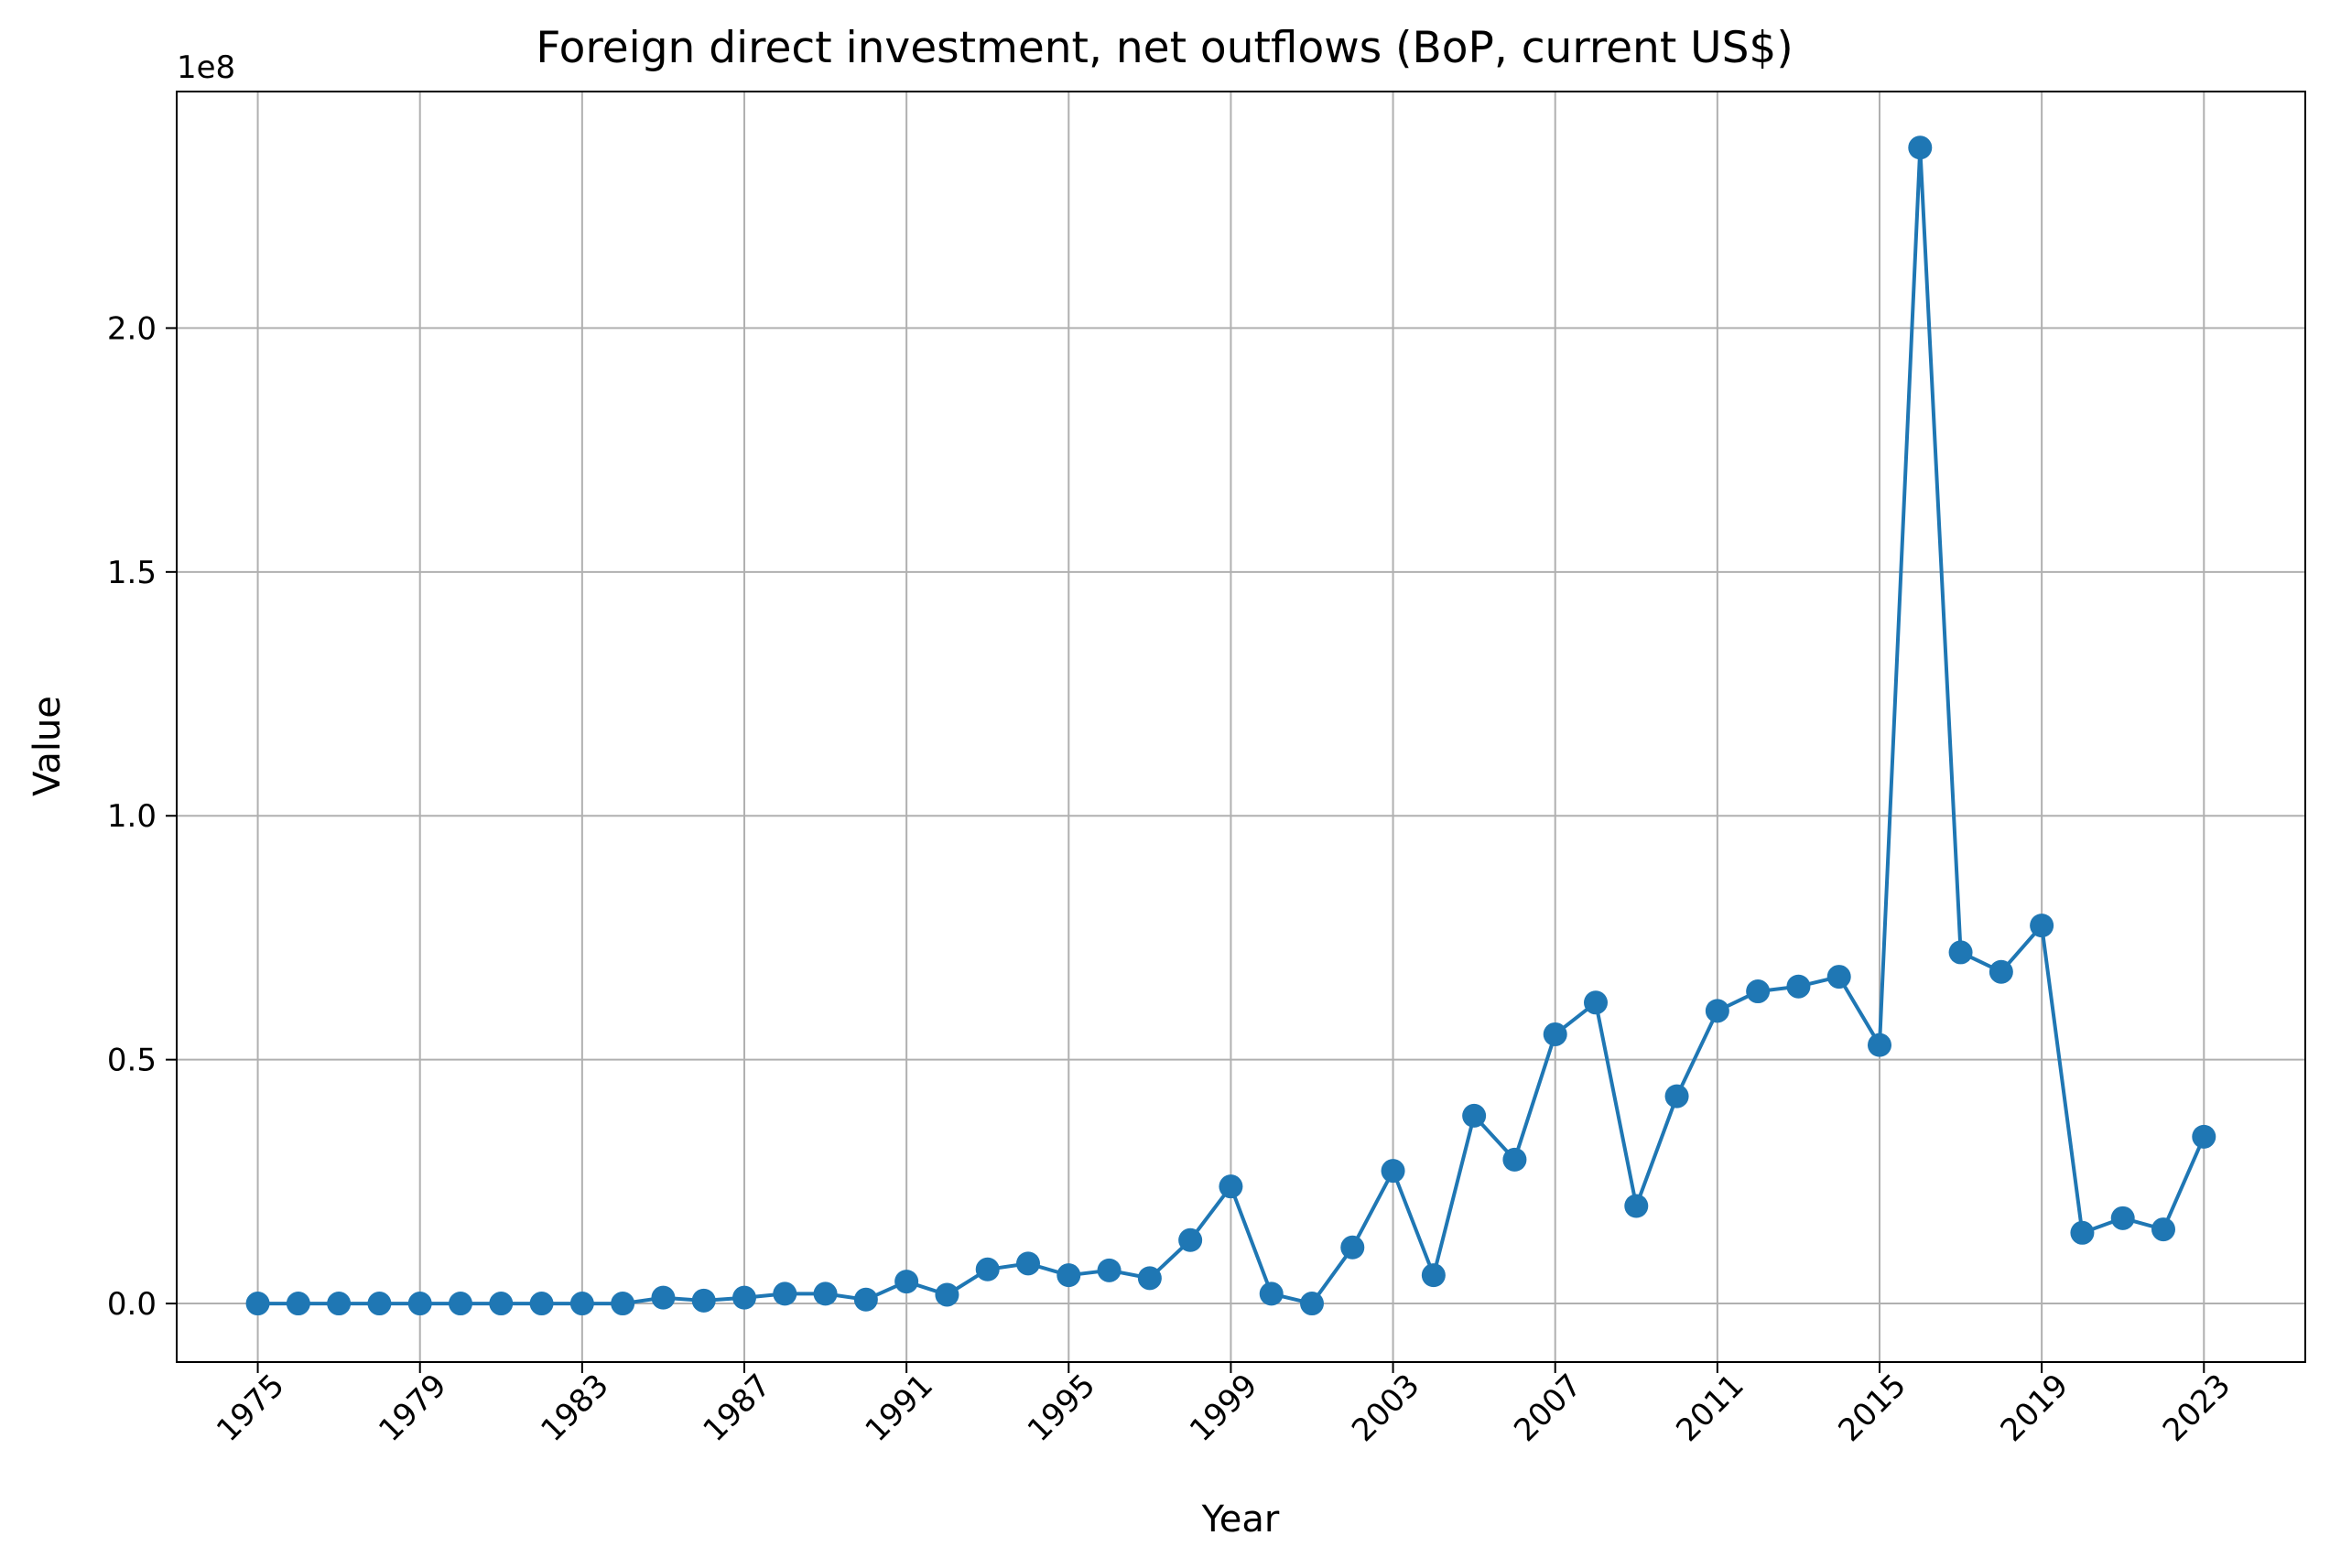  Describe the element at coordinates (48, 746) in the screenshot. I see `y-axis-label: Value` at that location.